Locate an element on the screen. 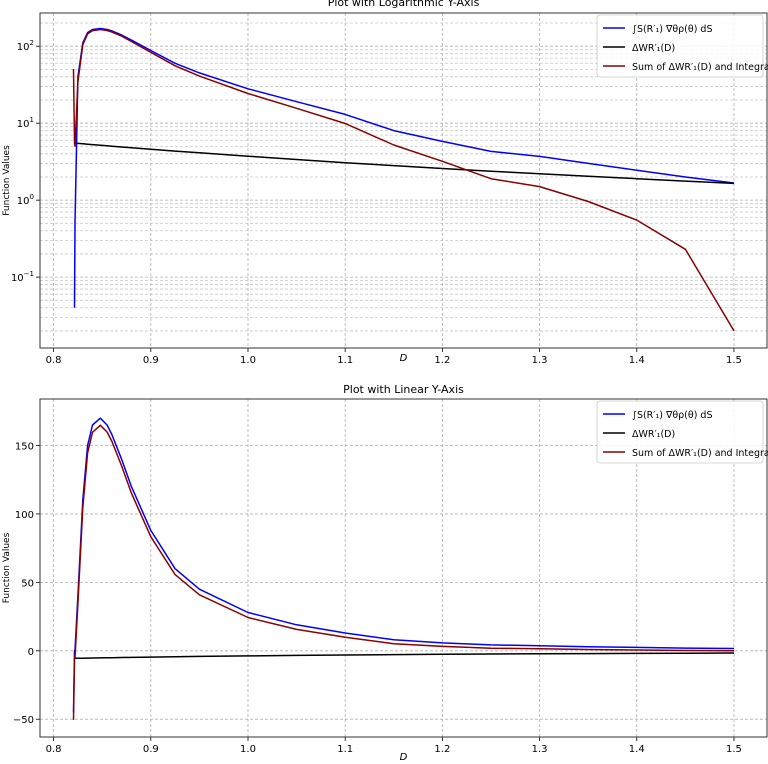  chart-title: Plot with Logarithmic Y-Axis is located at coordinates (404, 4).